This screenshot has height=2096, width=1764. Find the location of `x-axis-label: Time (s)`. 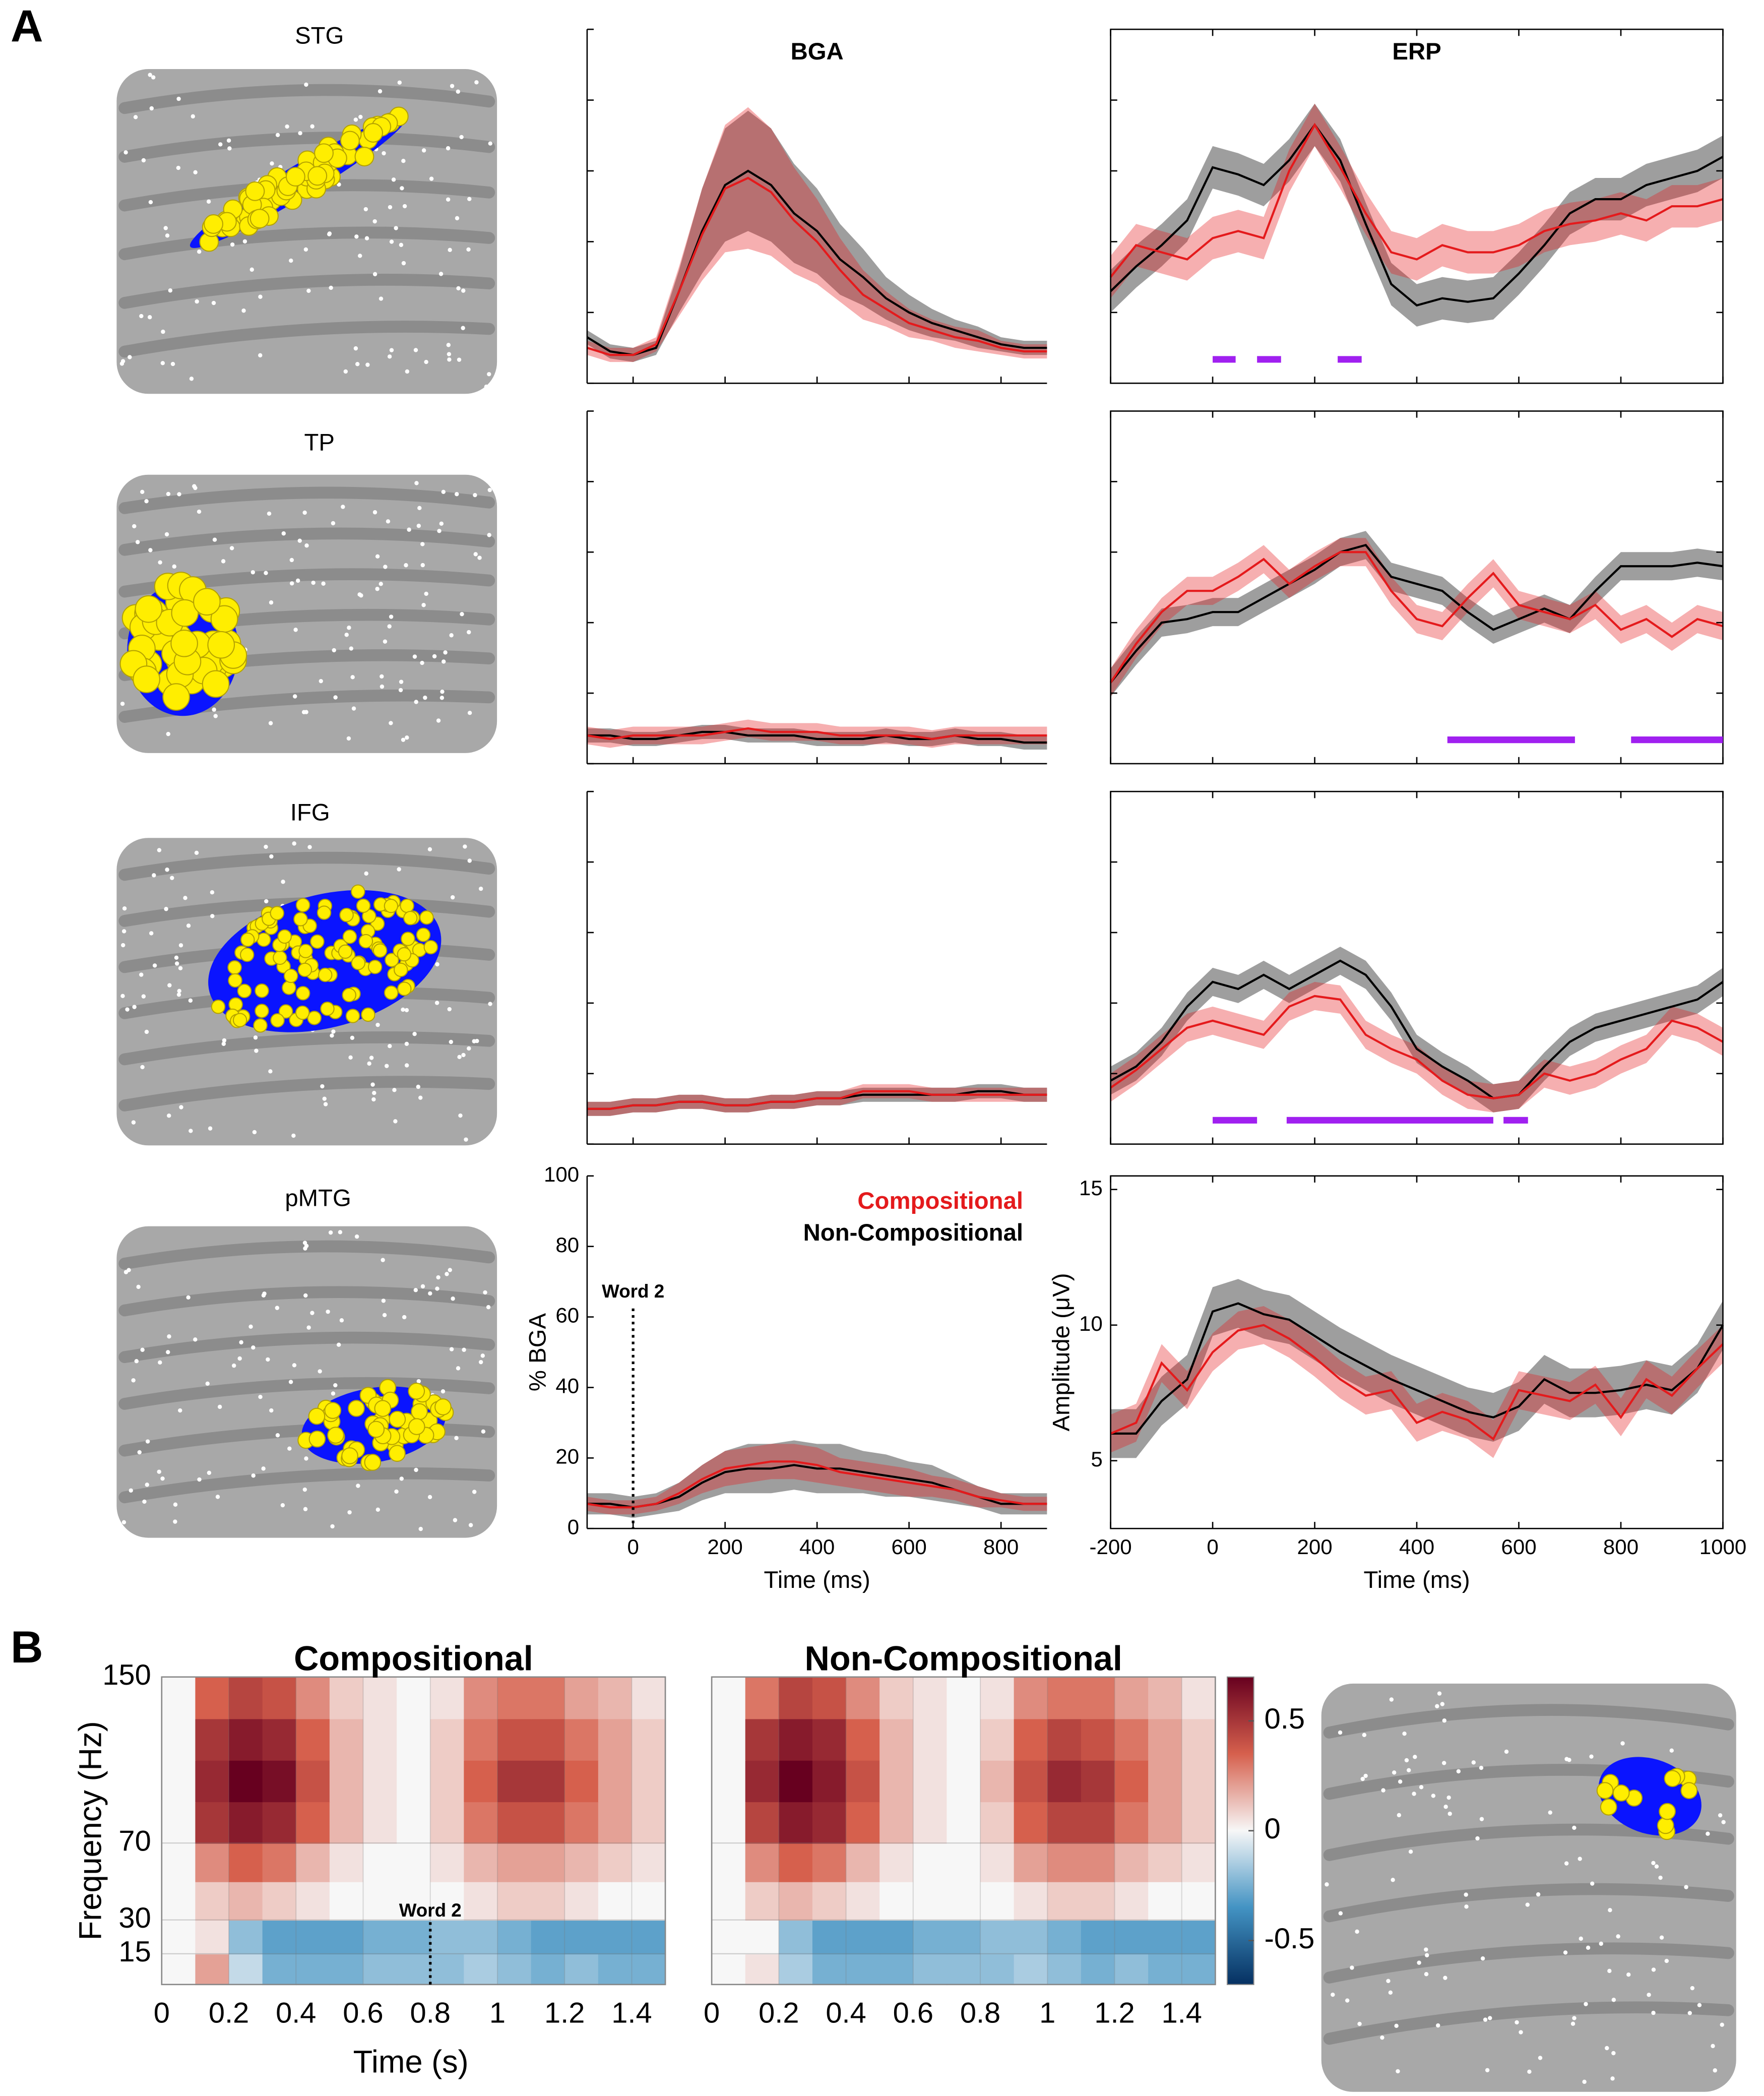

x-axis-label: Time (s) is located at coordinates (411, 2062).